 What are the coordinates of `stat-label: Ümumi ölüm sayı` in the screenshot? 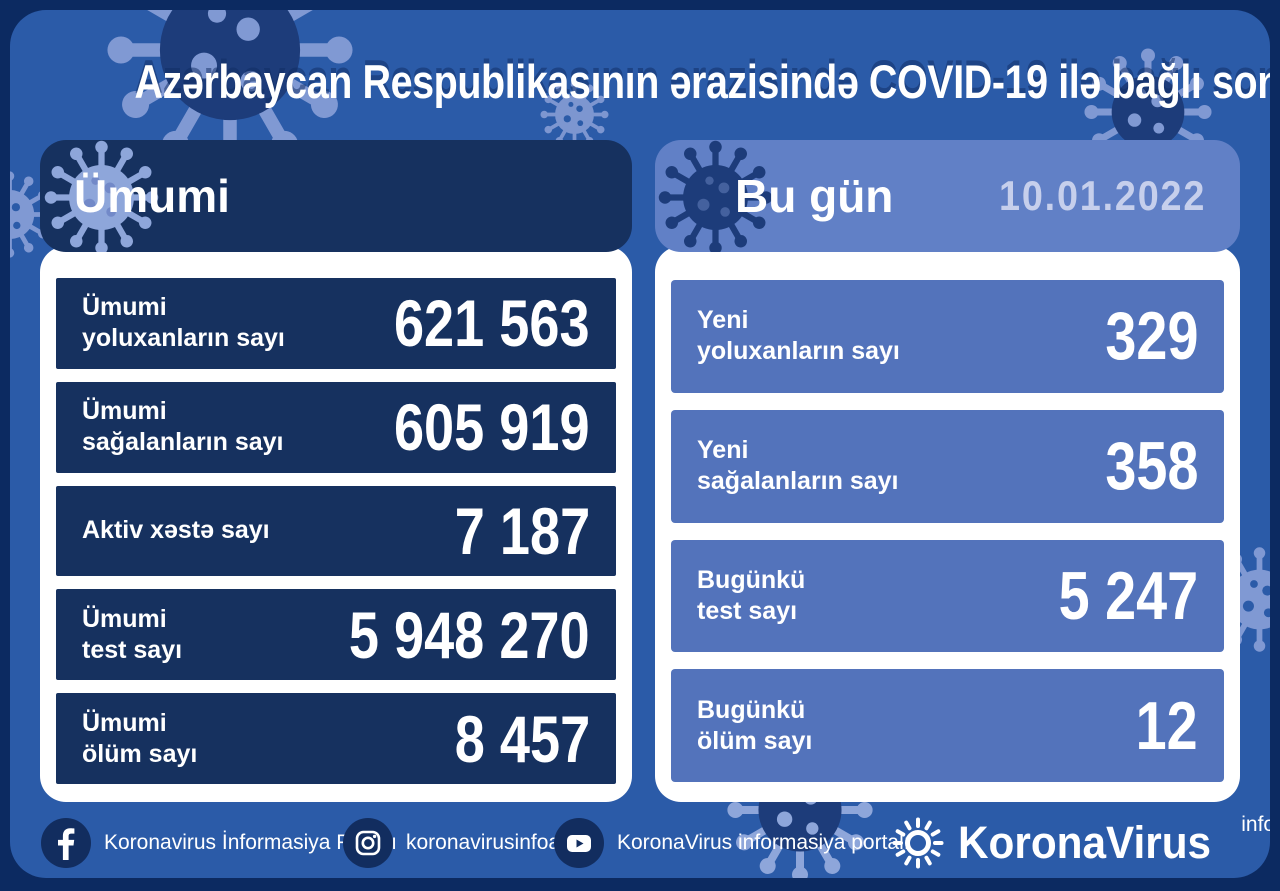 It's located at (140, 738).